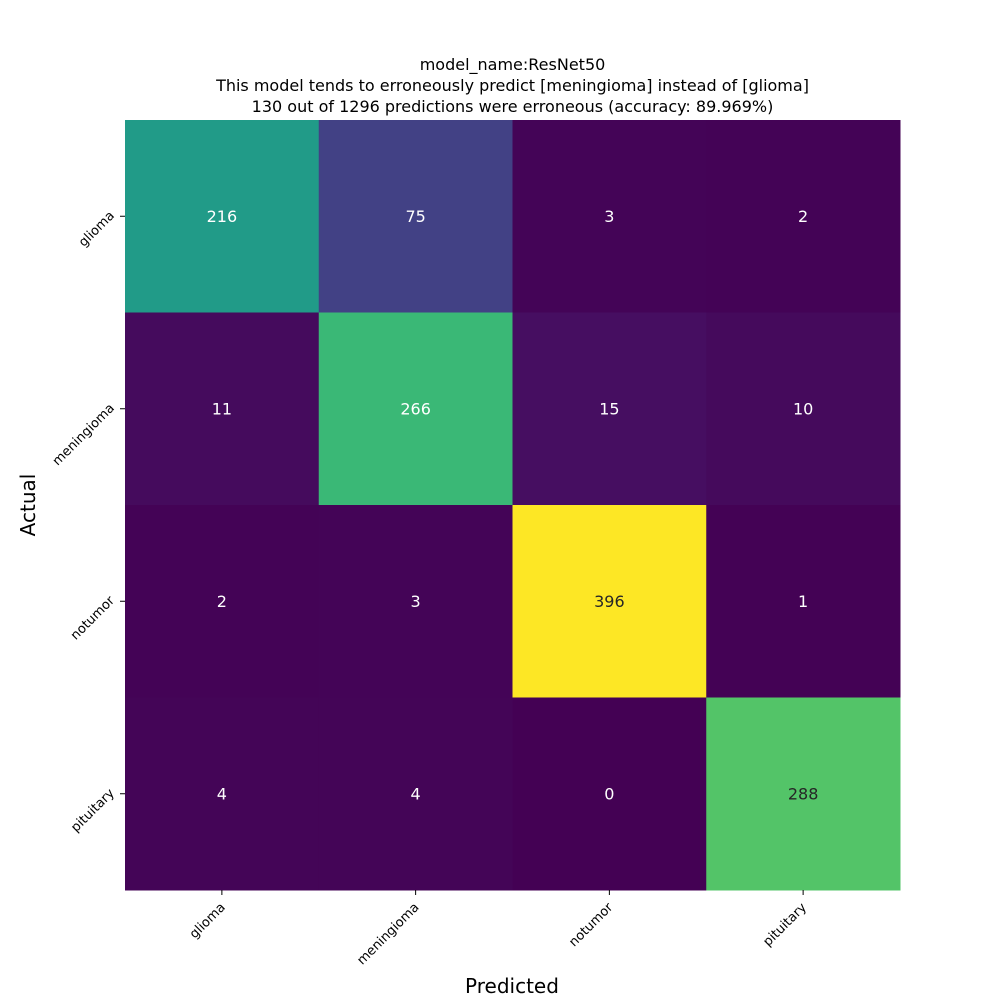 Image resolution: width=1000 pixels, height=1000 pixels. I want to click on y-tick-label: glioma, so click(97, 229).